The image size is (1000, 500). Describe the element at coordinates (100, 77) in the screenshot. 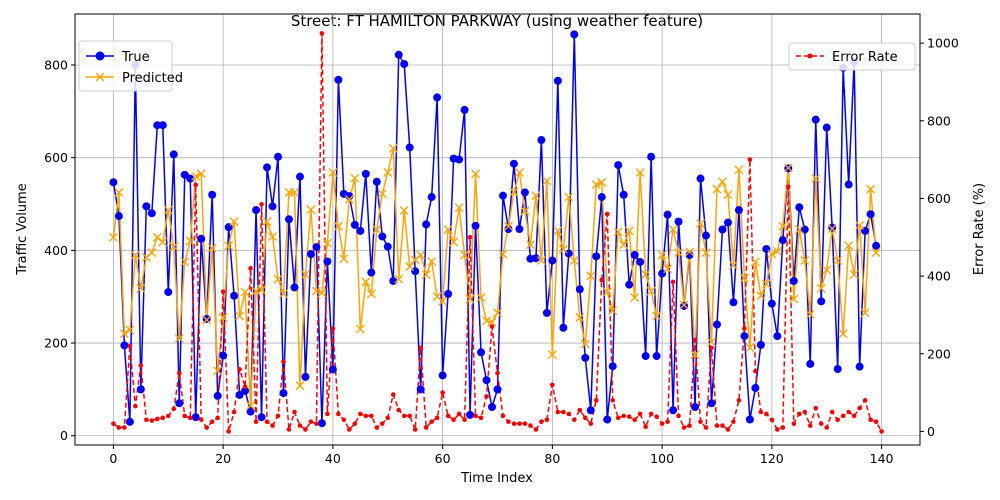

I see `legend-predicted-swatch` at that location.